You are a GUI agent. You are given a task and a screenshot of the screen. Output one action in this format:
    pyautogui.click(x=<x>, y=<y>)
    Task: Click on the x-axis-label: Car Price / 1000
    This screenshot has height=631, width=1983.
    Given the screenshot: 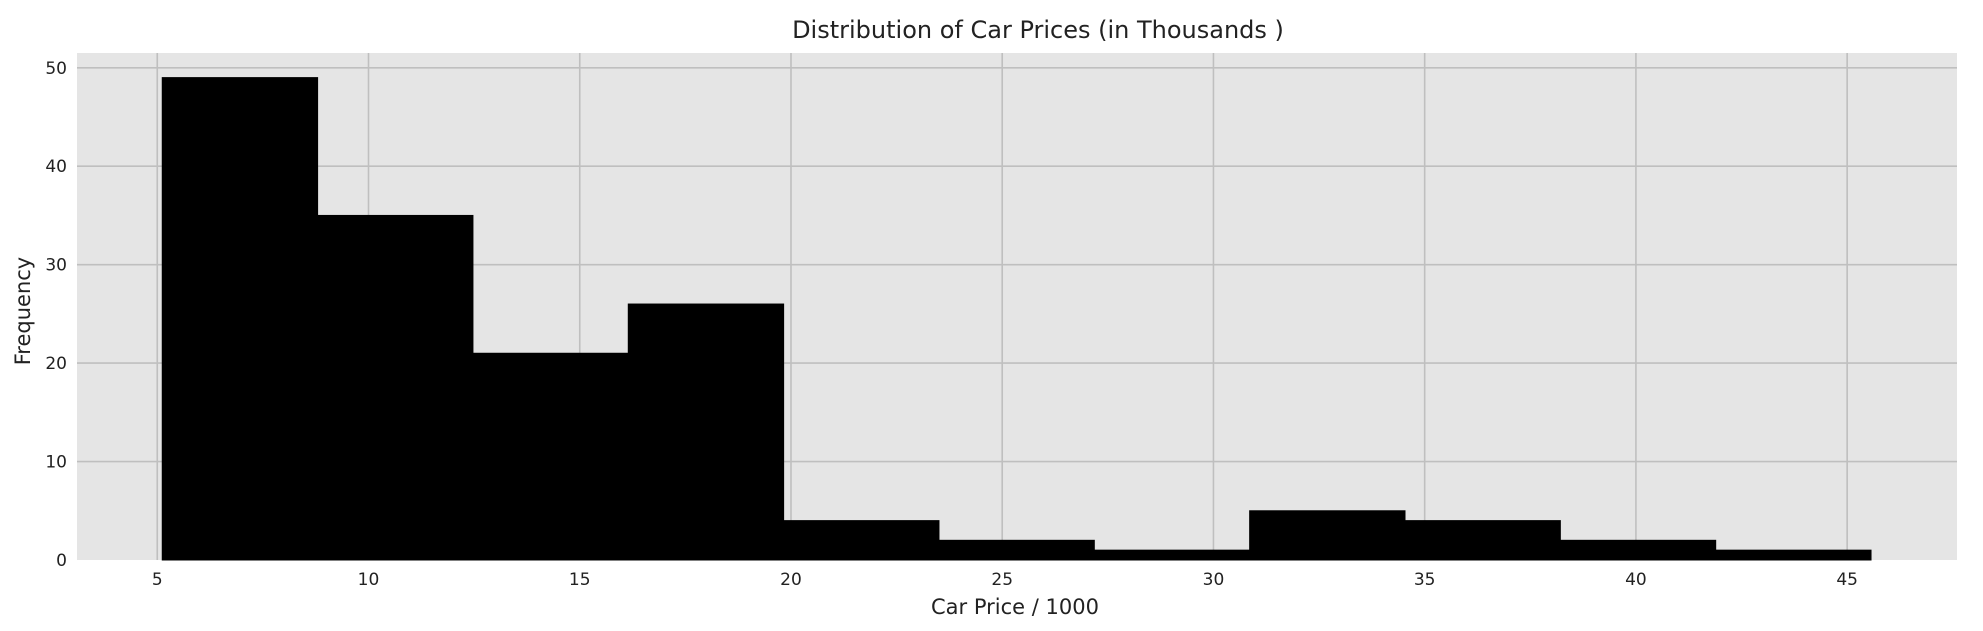 What is the action you would take?
    pyautogui.click(x=1015, y=607)
    